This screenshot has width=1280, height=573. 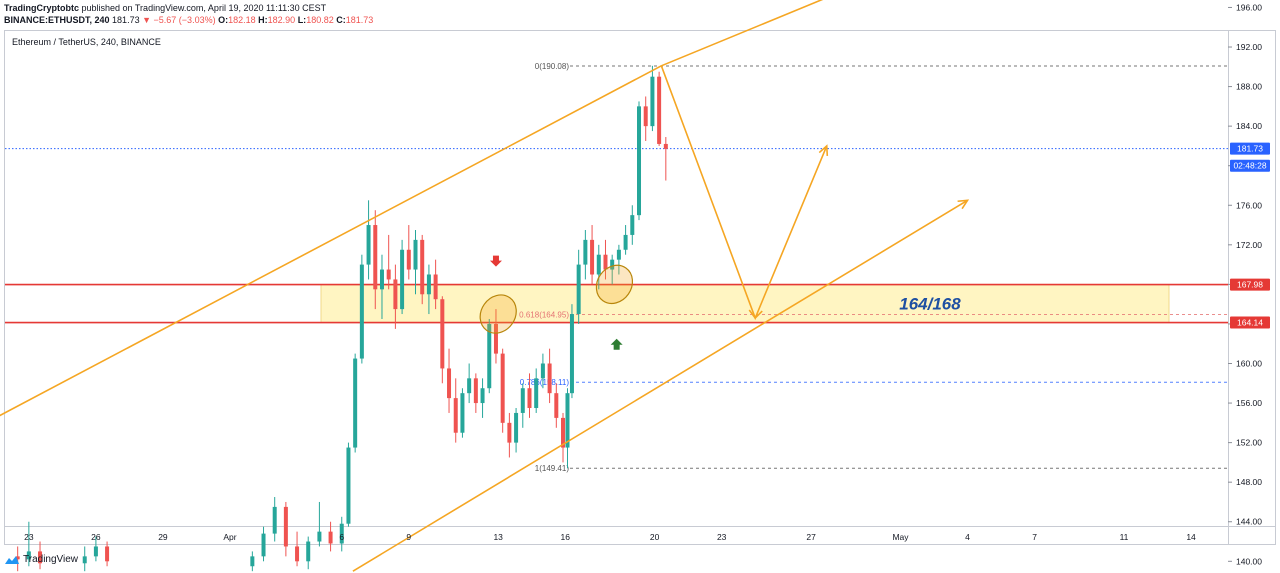 I want to click on price-tick-label-2: 188.00, so click(x=1249, y=87).